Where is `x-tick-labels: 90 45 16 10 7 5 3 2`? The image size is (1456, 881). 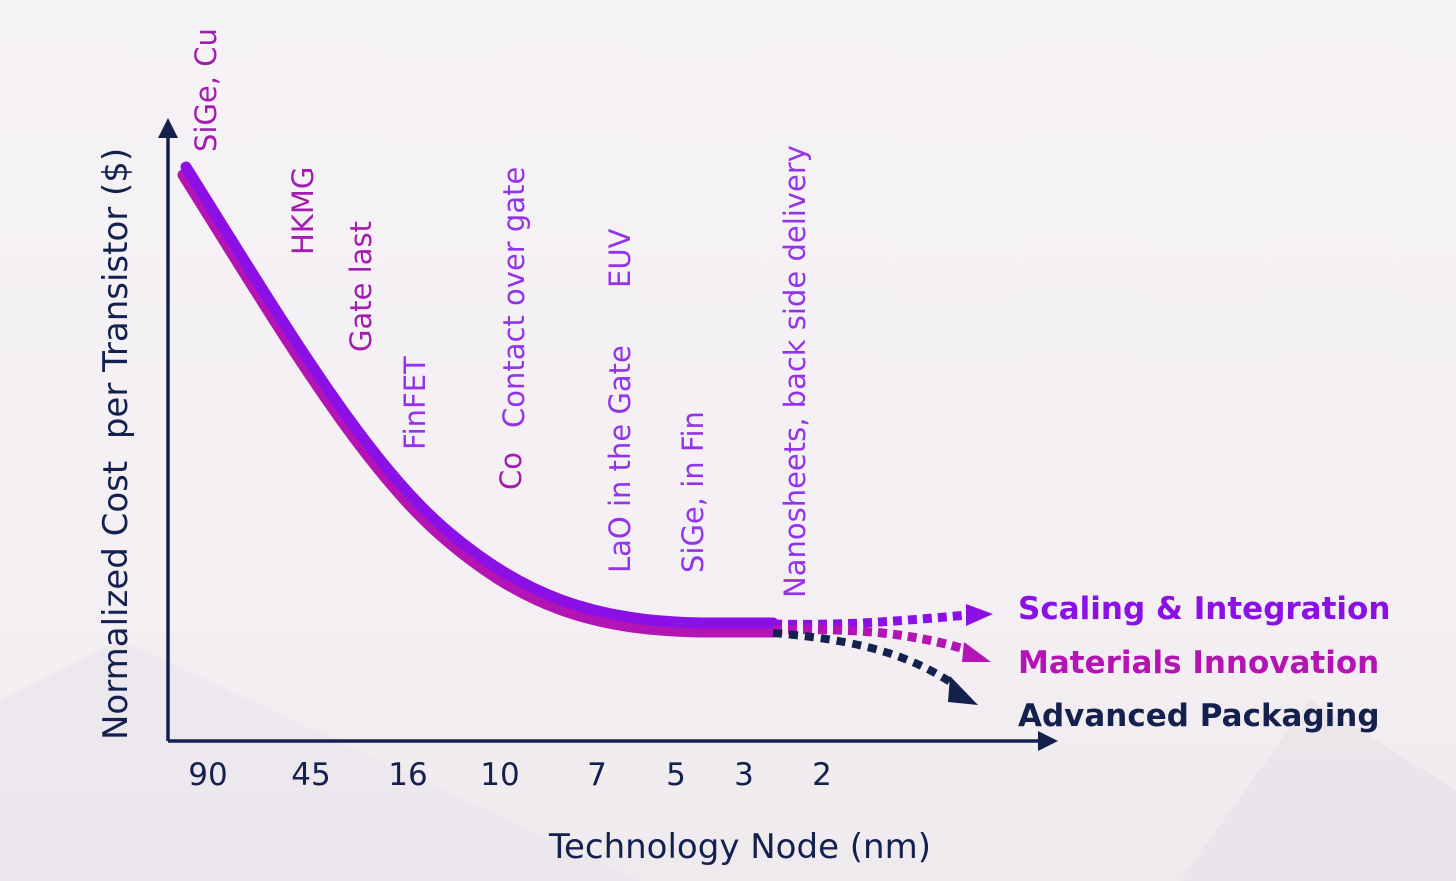
x-tick-labels: 90 45 16 10 7 5 3 2 is located at coordinates (510, 775).